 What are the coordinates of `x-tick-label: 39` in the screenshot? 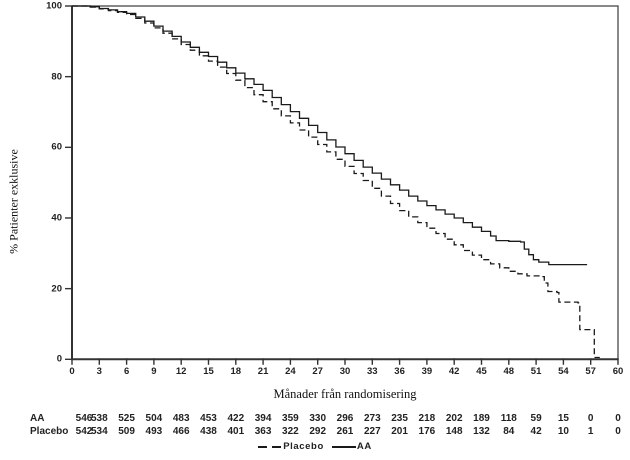 It's located at (427, 371).